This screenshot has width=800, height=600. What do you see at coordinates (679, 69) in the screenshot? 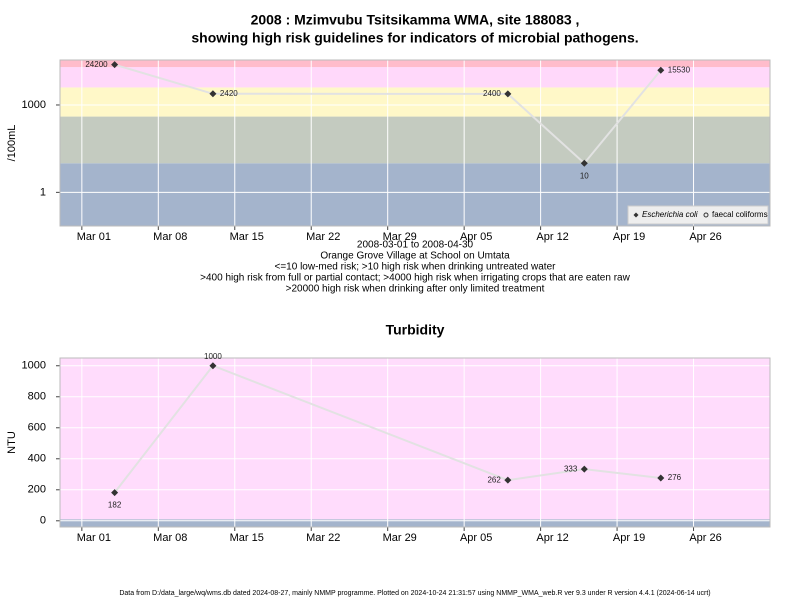
I see `value-label: 15530` at bounding box center [679, 69].